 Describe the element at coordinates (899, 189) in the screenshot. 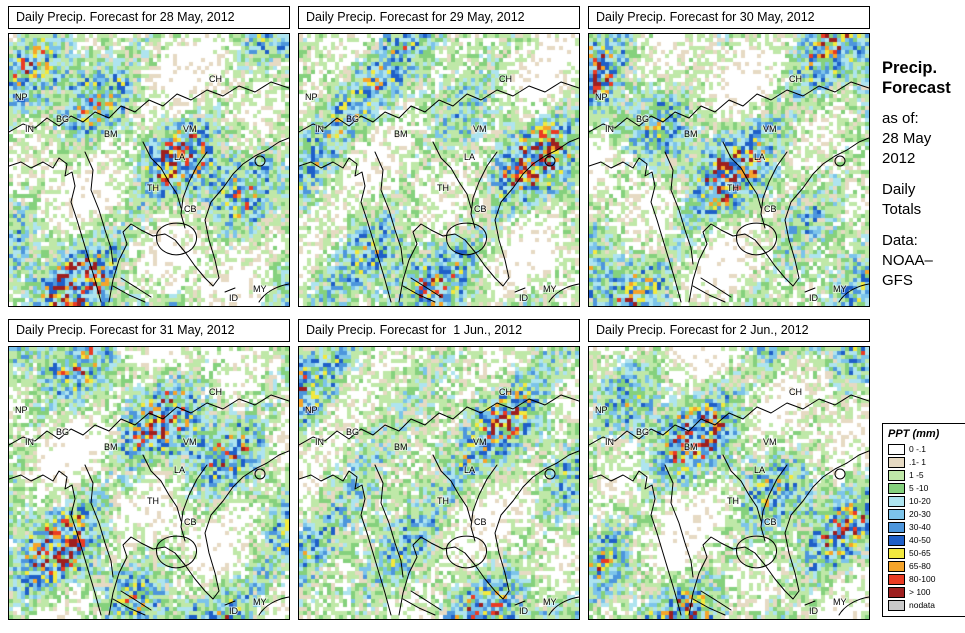

I see `sidebar-line: Daily` at that location.